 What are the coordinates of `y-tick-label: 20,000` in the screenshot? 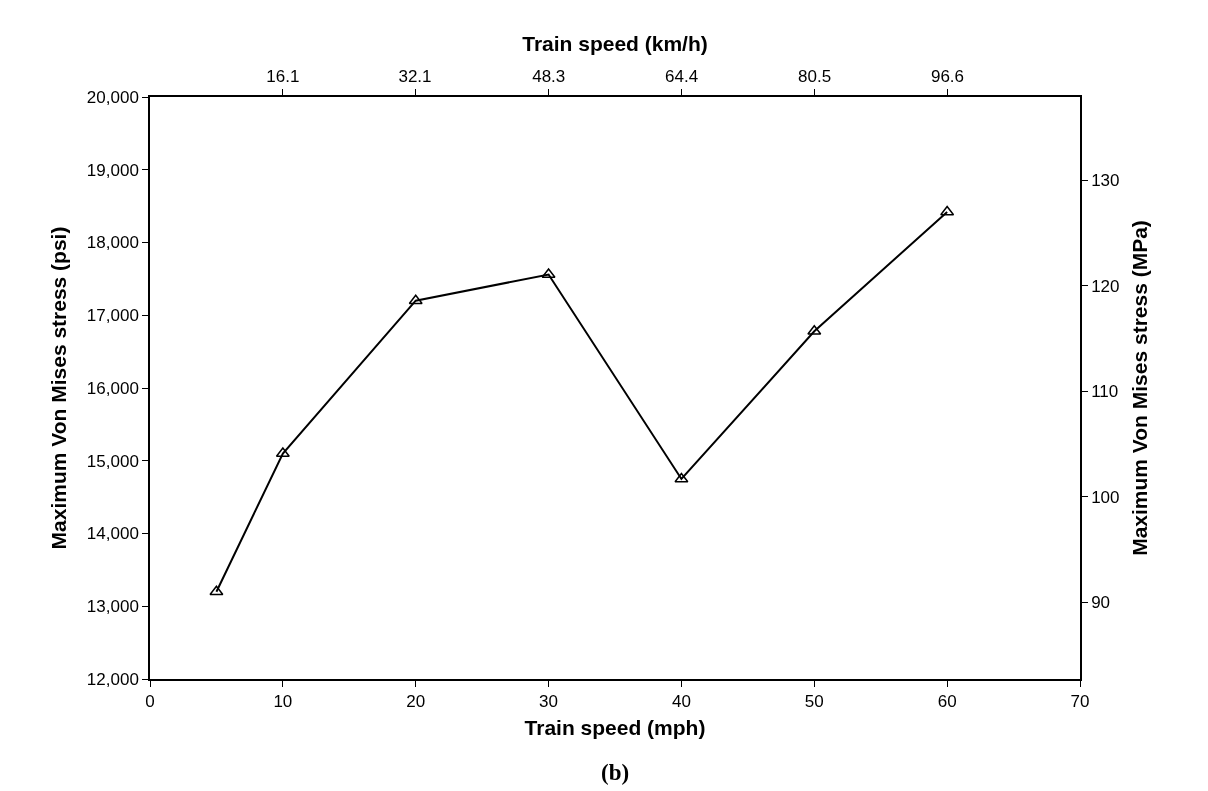 It's located at (112, 97).